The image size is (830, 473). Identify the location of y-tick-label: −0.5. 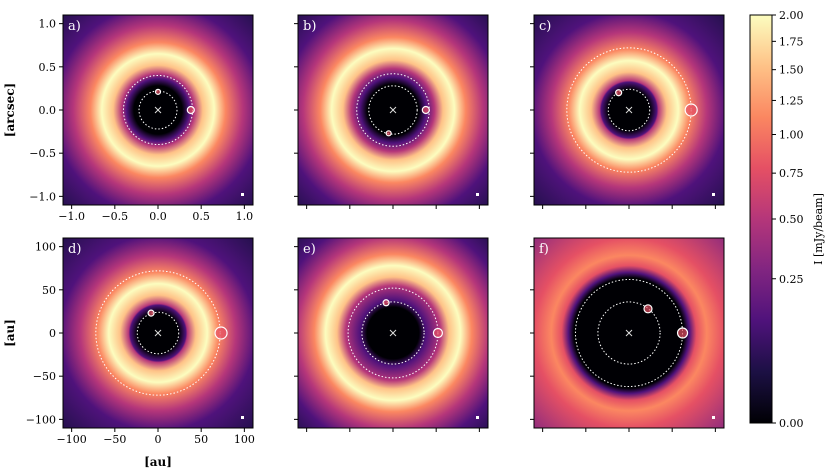
(42, 153).